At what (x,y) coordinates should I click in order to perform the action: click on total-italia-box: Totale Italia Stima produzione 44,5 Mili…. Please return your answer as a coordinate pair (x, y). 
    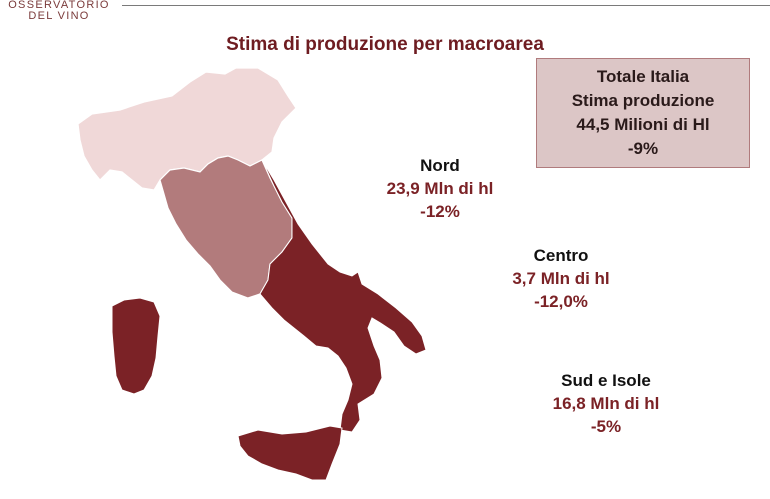
    Looking at the image, I should click on (643, 113).